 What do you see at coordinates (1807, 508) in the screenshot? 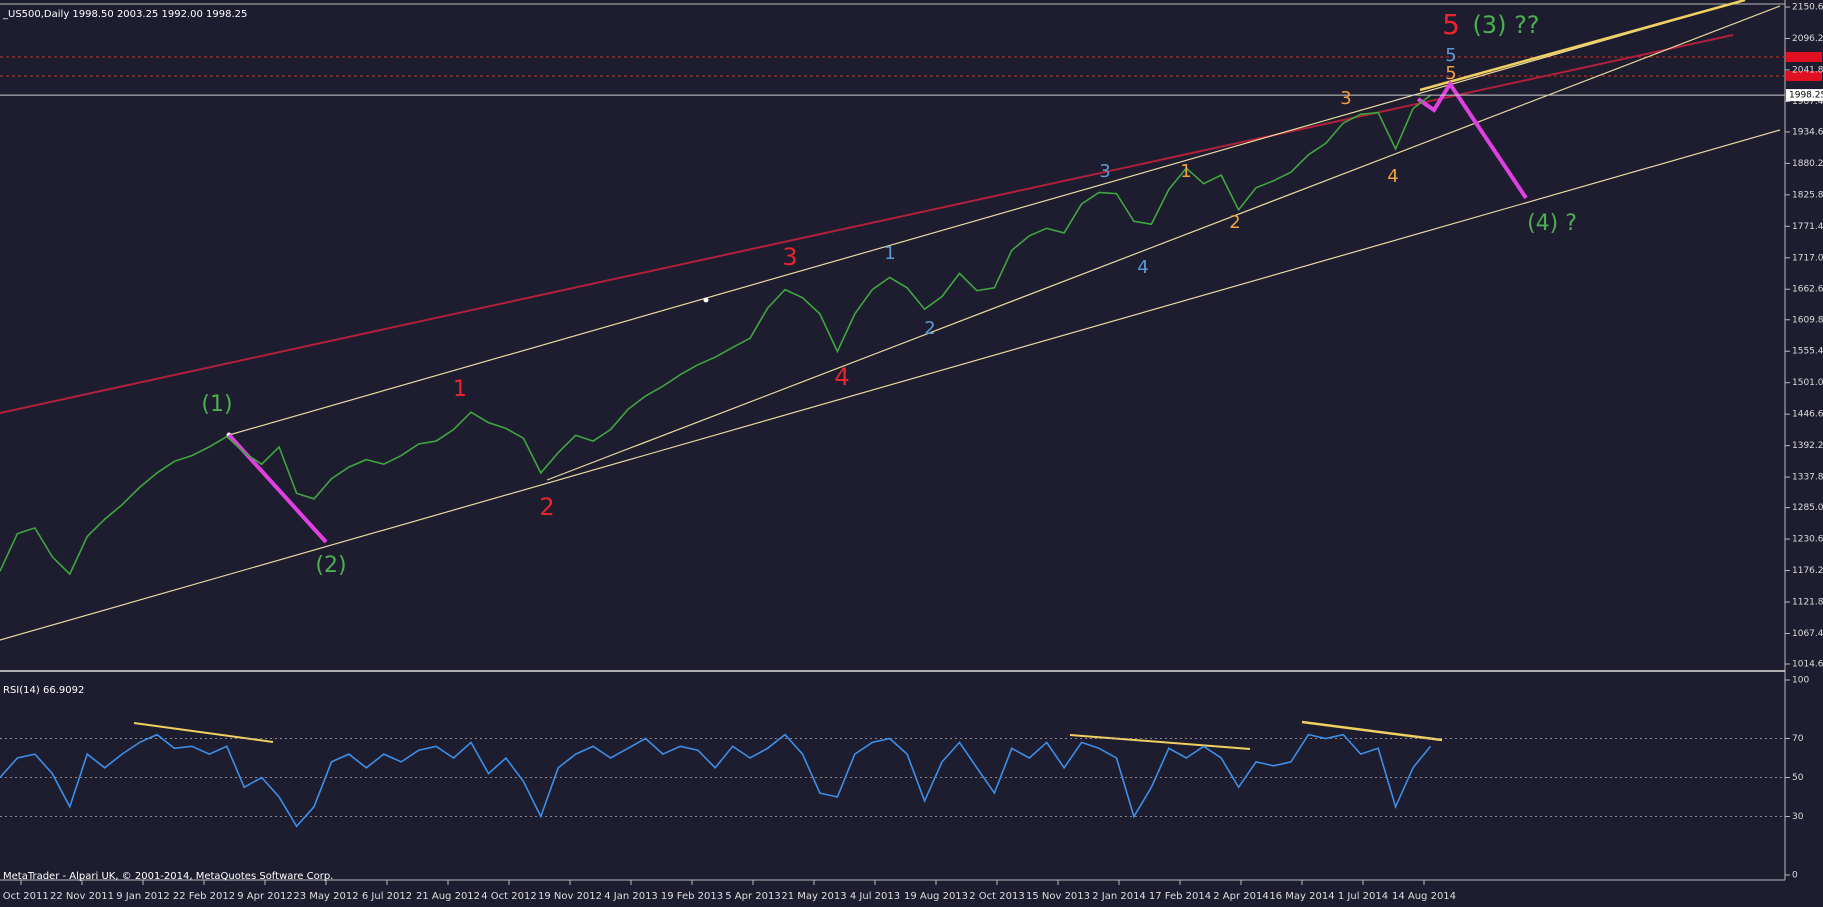
I see `y-tick-label: 1285.00` at bounding box center [1807, 508].